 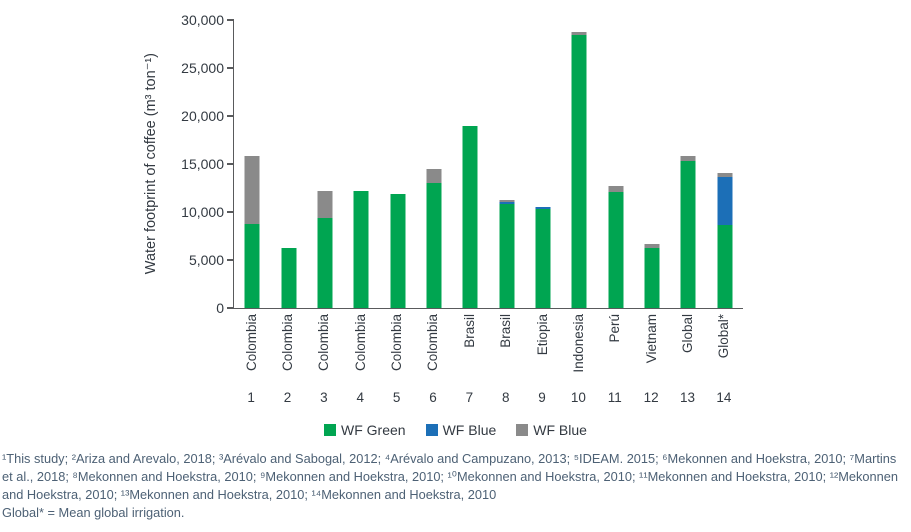 What do you see at coordinates (687, 397) in the screenshot?
I see `x-number-label: 13` at bounding box center [687, 397].